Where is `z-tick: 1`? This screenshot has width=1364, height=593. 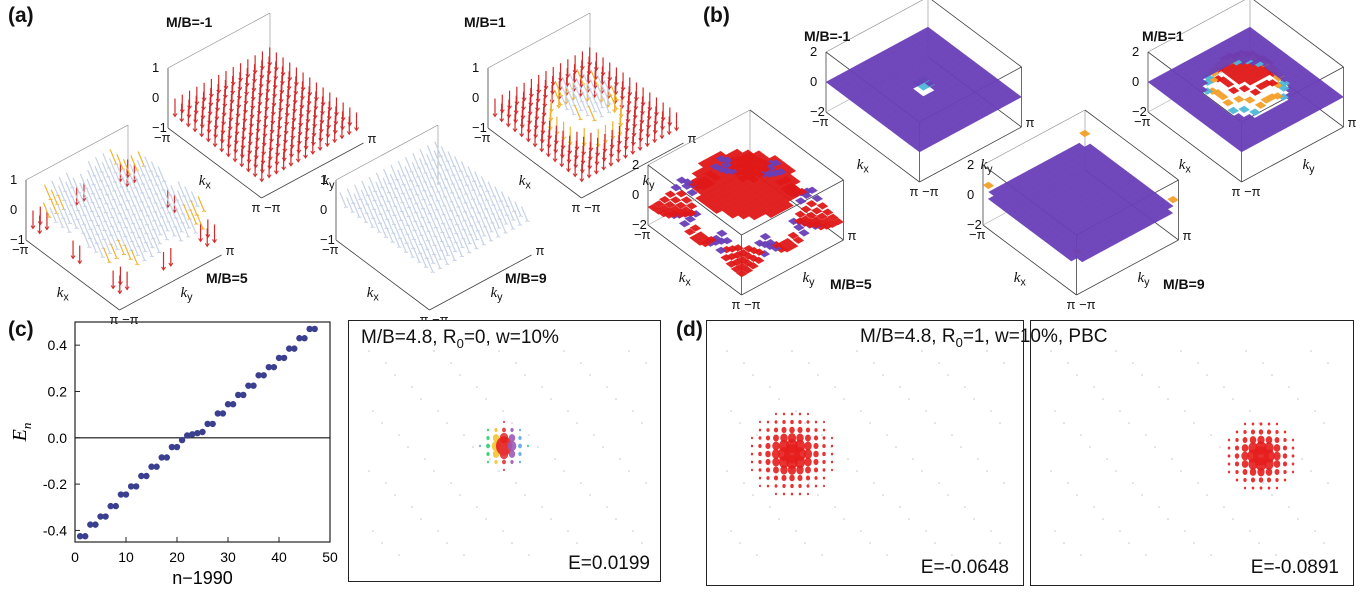
z-tick: 1 is located at coordinates (324, 179).